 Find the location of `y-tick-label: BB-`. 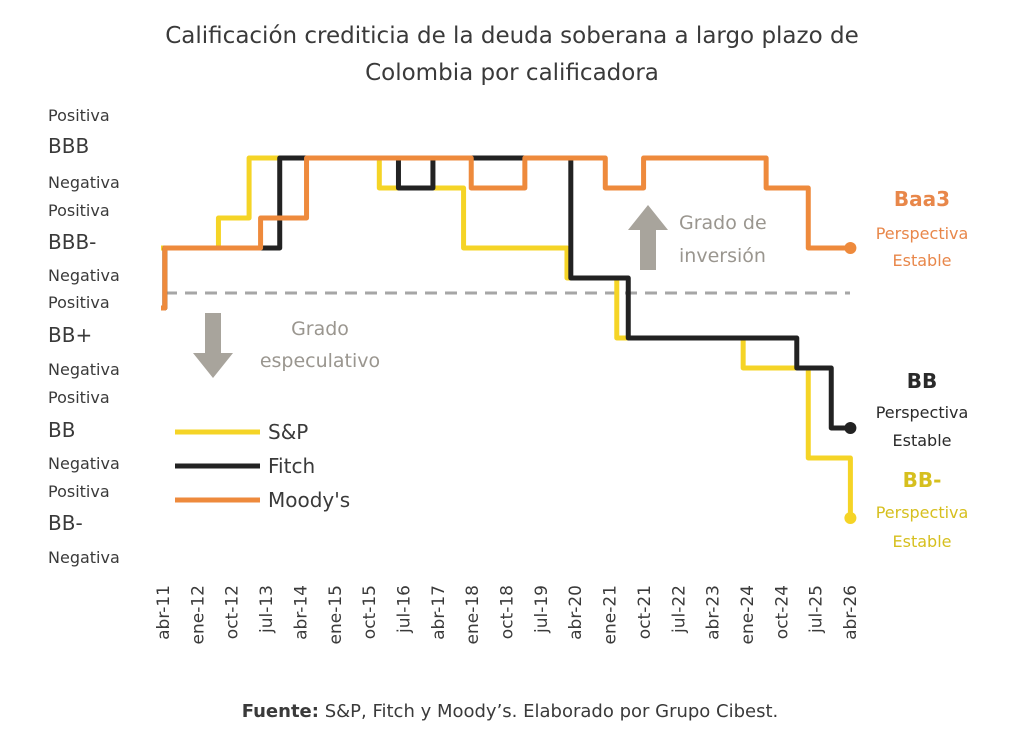

y-tick-label: BB- is located at coordinates (65, 523).